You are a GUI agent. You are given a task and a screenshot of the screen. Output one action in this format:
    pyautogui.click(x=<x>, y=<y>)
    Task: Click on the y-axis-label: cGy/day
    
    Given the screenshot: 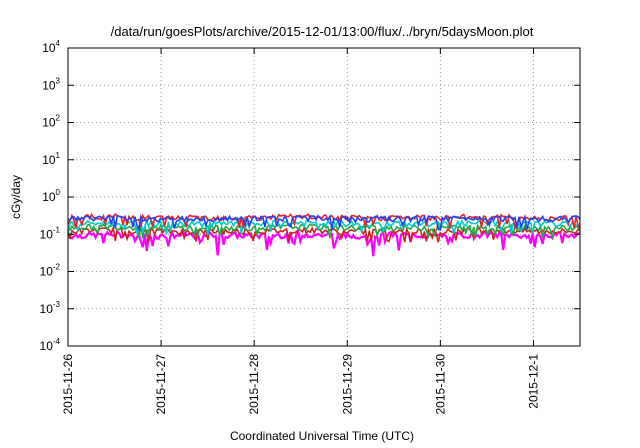 What is the action you would take?
    pyautogui.click(x=16, y=197)
    